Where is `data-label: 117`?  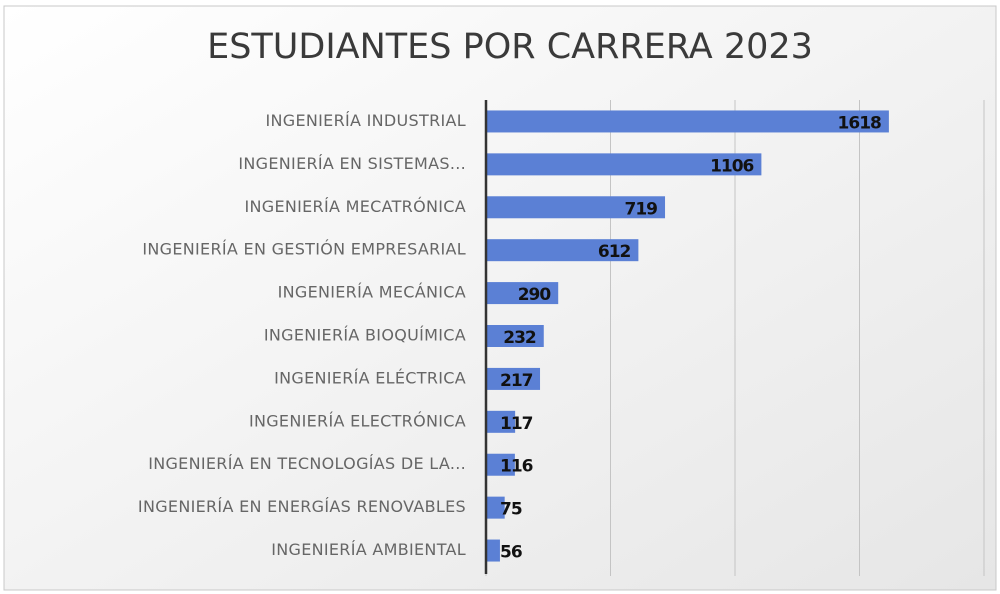
data-label: 117 is located at coordinates (516, 424).